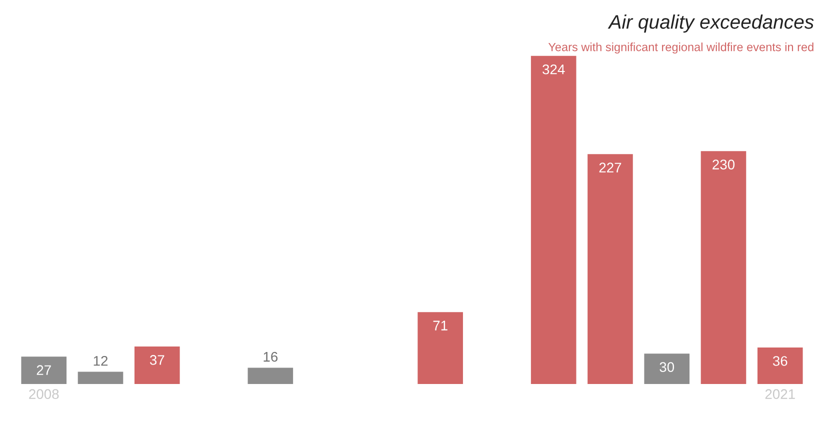 The image size is (824, 429). What do you see at coordinates (610, 167) in the screenshot?
I see `data-label: 227` at bounding box center [610, 167].